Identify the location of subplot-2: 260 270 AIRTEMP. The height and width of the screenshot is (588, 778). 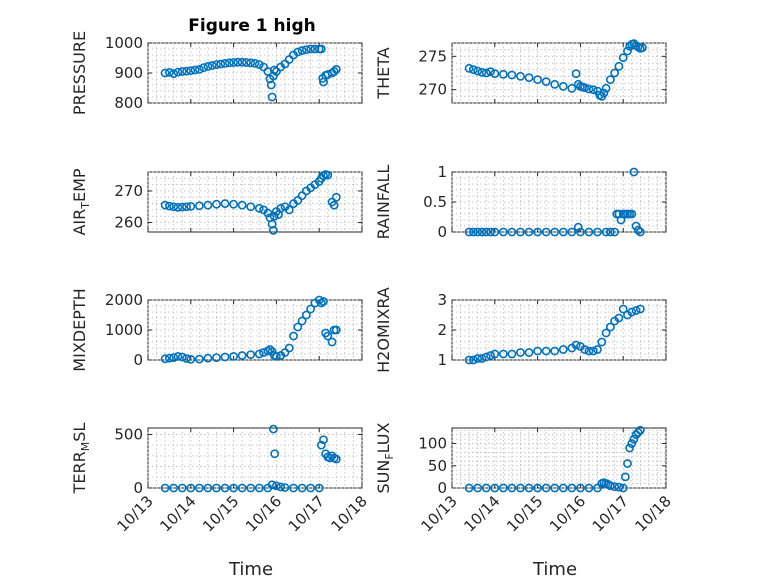
(216, 202).